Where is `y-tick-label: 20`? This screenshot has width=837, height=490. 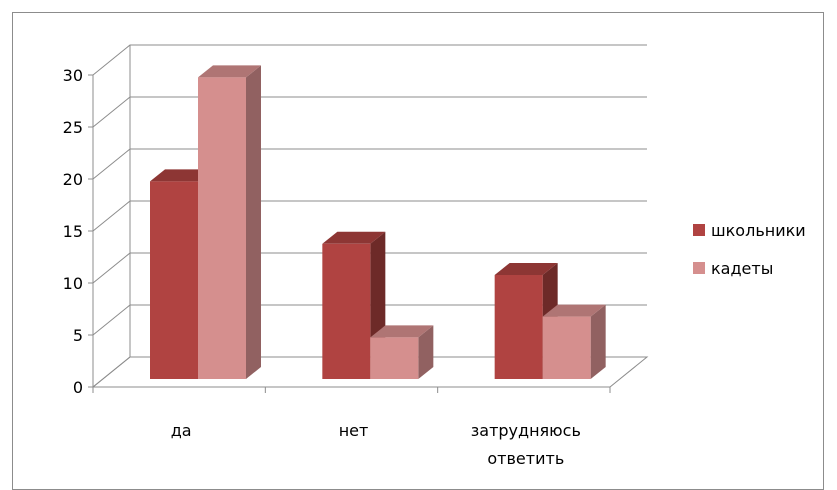 y-tick-label: 20 is located at coordinates (73, 179).